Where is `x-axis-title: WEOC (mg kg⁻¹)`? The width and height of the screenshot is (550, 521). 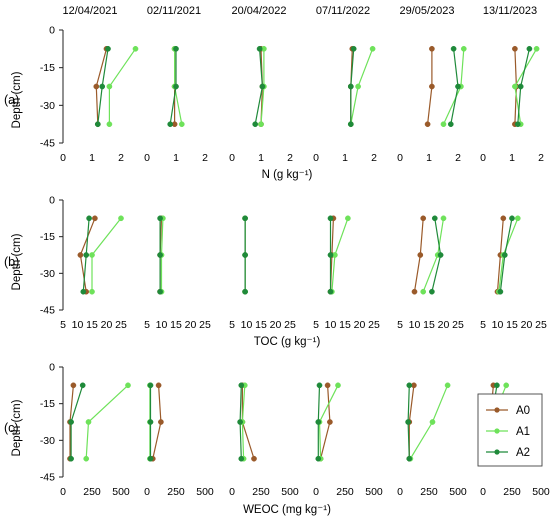 x-axis-title: WEOC (mg kg⁻¹) is located at coordinates (287, 510).